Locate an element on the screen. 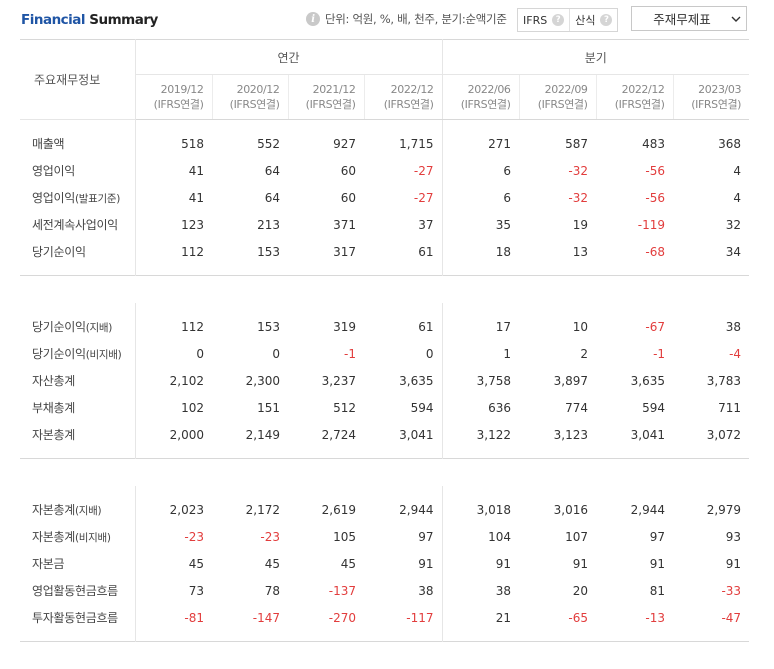 This screenshot has height=669, width=774. standard-toggle: IFRS ? 산식 ? is located at coordinates (568, 20).